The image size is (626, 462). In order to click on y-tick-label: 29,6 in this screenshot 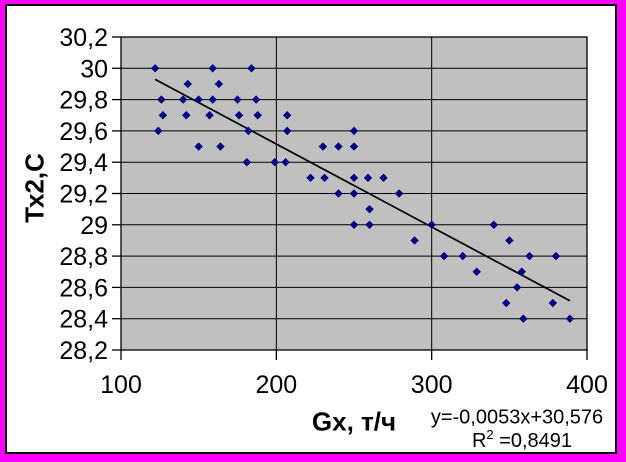, I will do `click(83, 132)`.